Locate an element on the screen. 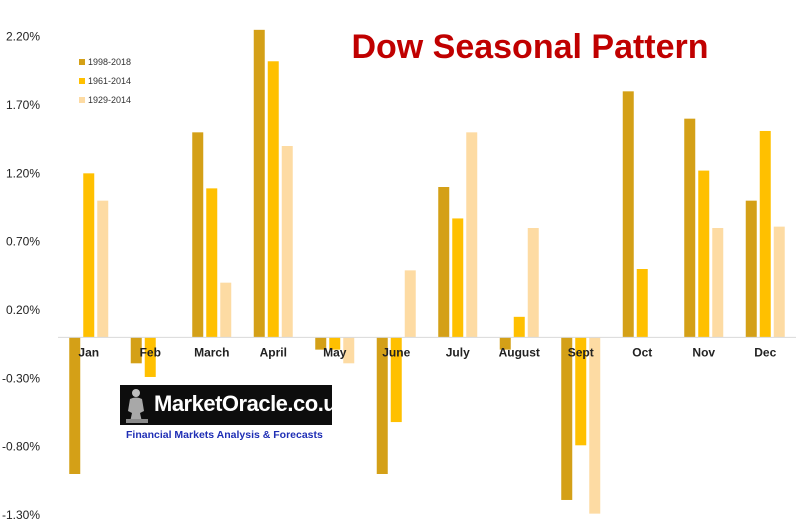 Image resolution: width=800 pixels, height=531 pixels. bar-nov-1929-2014 is located at coordinates (718, 283).